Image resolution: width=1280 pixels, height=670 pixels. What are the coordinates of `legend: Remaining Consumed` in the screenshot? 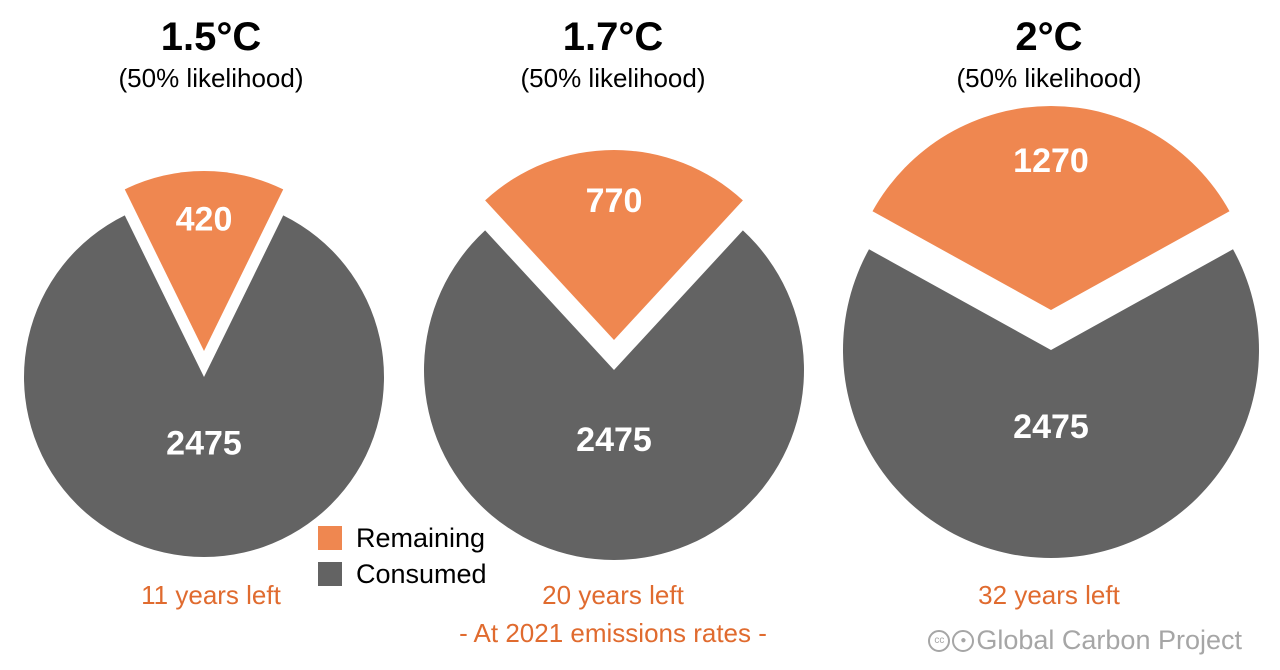 It's located at (402, 556).